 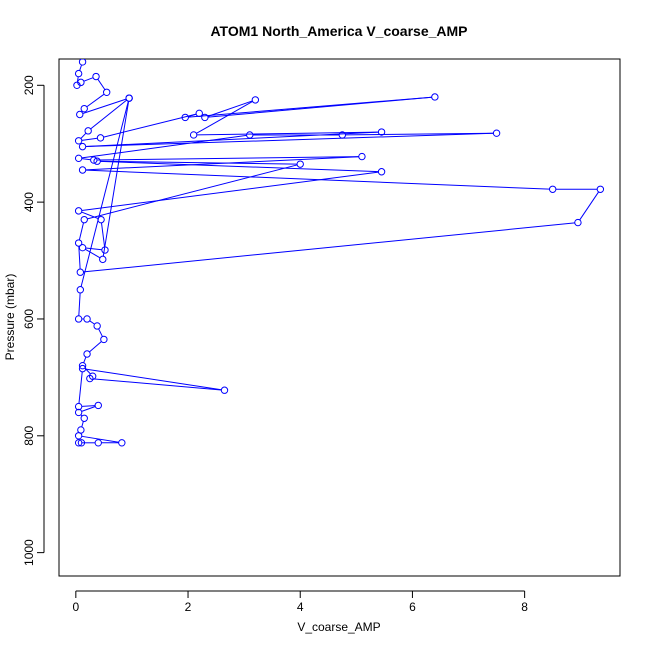 I want to click on x-tick-label: 2, so click(x=188, y=607).